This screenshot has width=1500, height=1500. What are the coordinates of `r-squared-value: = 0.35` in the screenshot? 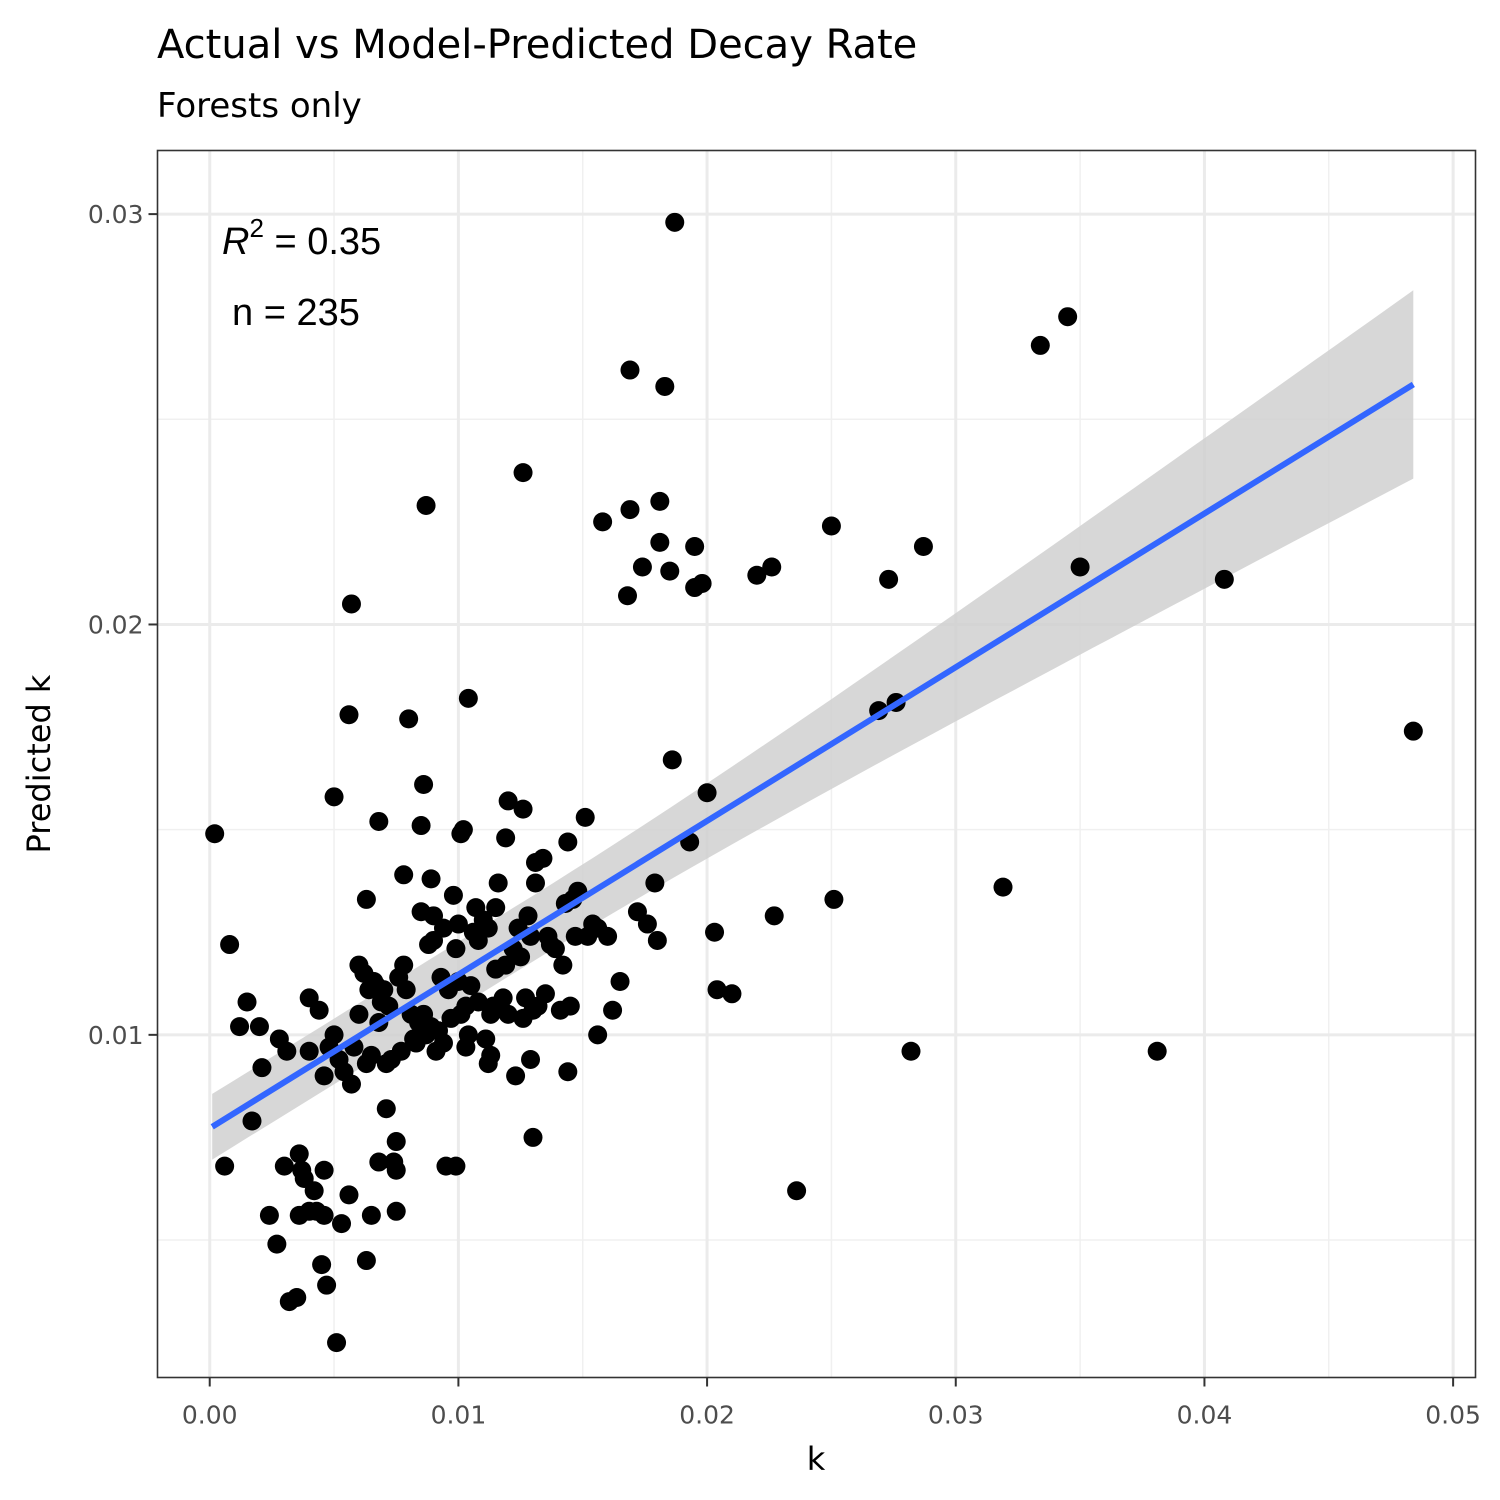 It's located at (322, 242).